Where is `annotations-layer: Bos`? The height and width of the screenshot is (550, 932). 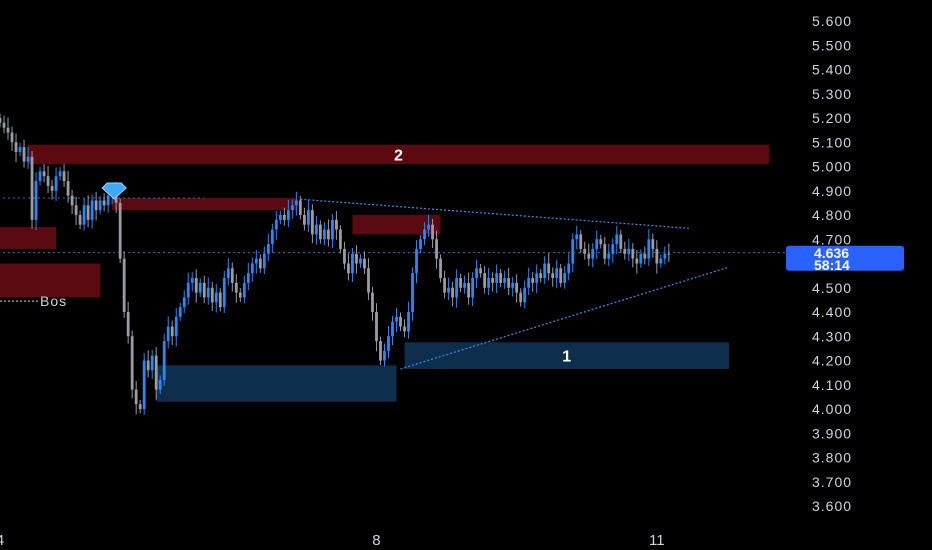 annotations-layer: Bos is located at coordinates (63, 245).